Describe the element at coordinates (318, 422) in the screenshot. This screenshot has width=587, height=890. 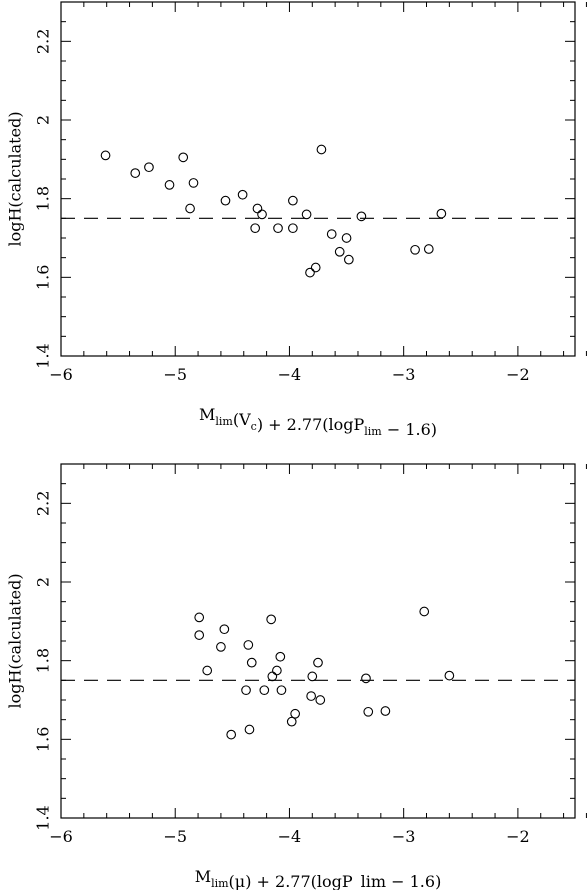
I see `x-axis-label: Mlim(Vc) + 2.77(logPlim − 1.6)` at that location.